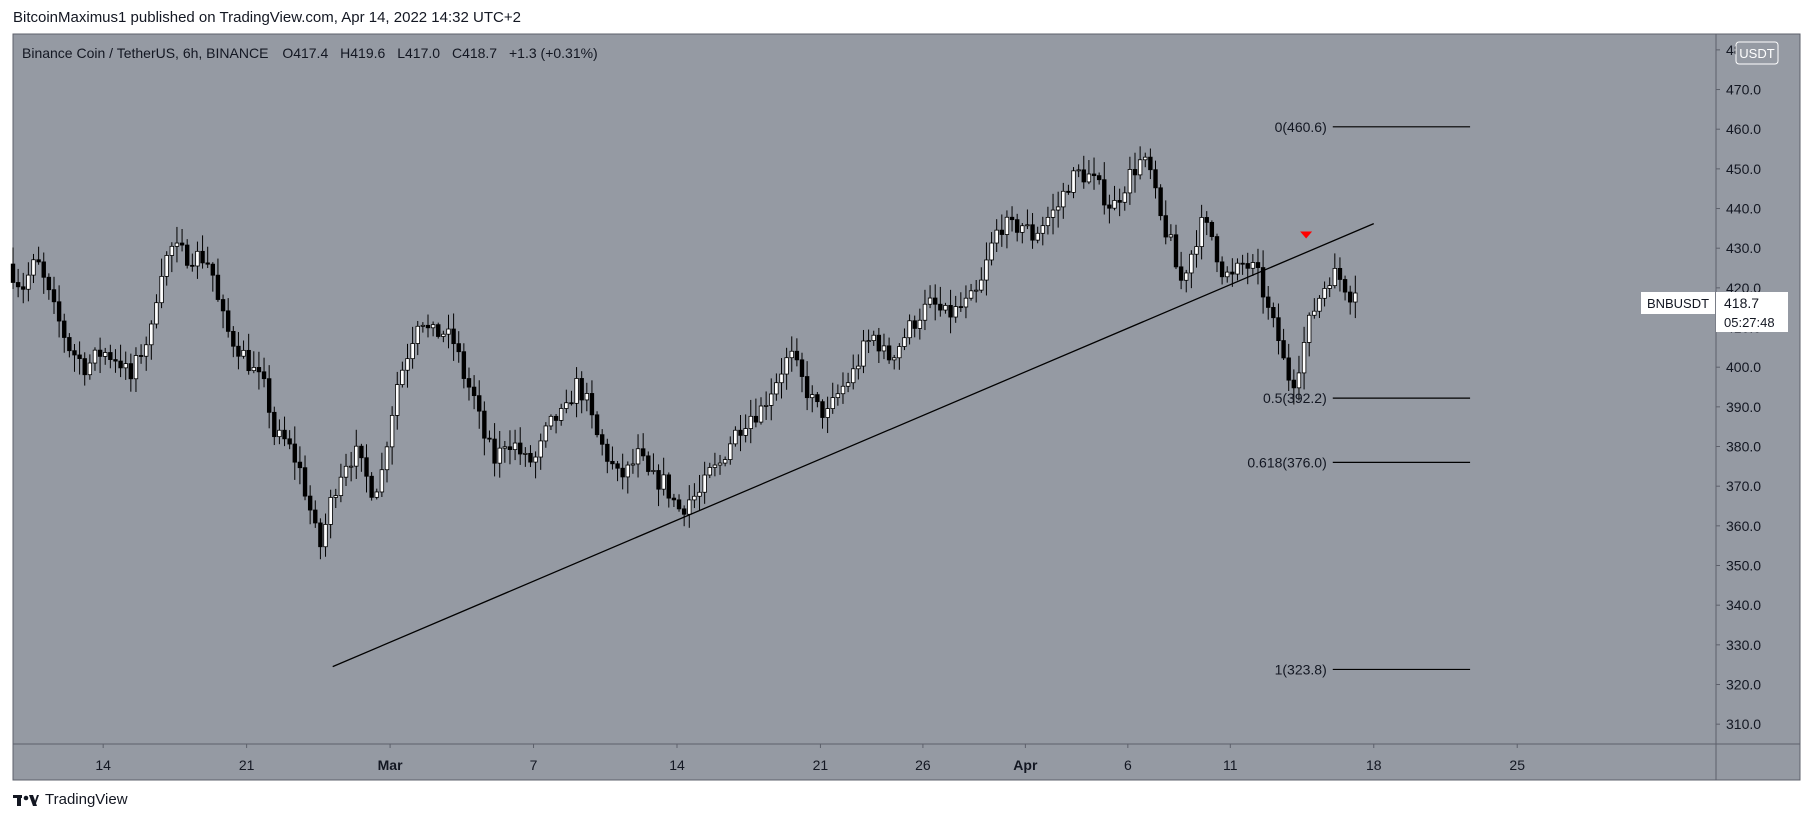 Image resolution: width=1813 pixels, height=826 pixels. I want to click on footer-brand: TradingView, so click(86, 799).